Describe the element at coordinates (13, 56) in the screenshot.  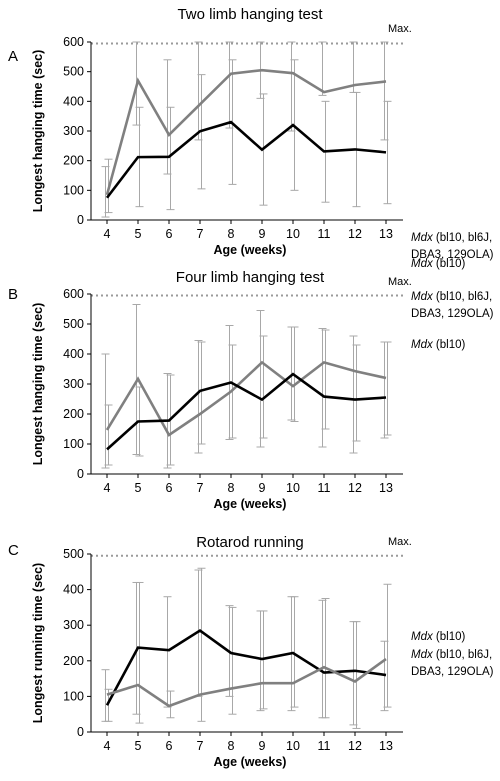
I see `panel-letter: A` at that location.